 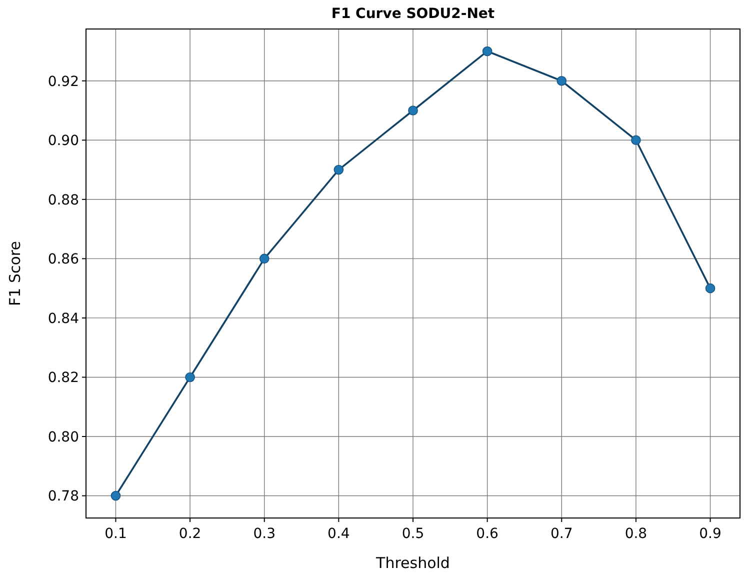 What do you see at coordinates (63, 437) in the screenshot?
I see `y-tick-label: 0.80` at bounding box center [63, 437].